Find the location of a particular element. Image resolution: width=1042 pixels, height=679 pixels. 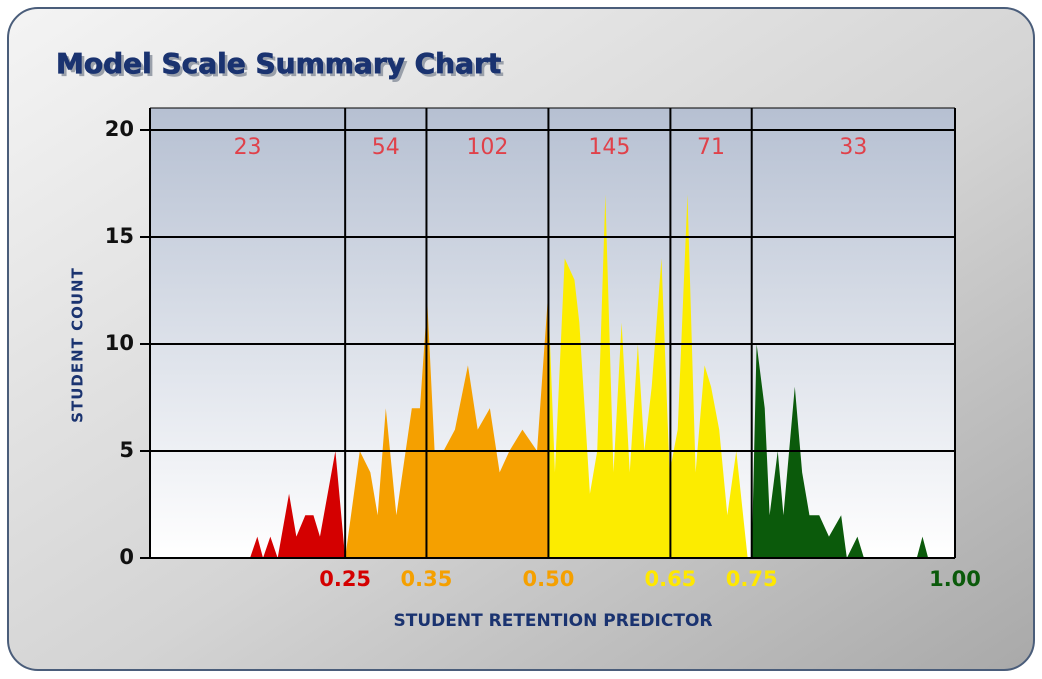

y-tick-label: 0 is located at coordinates (126, 557).